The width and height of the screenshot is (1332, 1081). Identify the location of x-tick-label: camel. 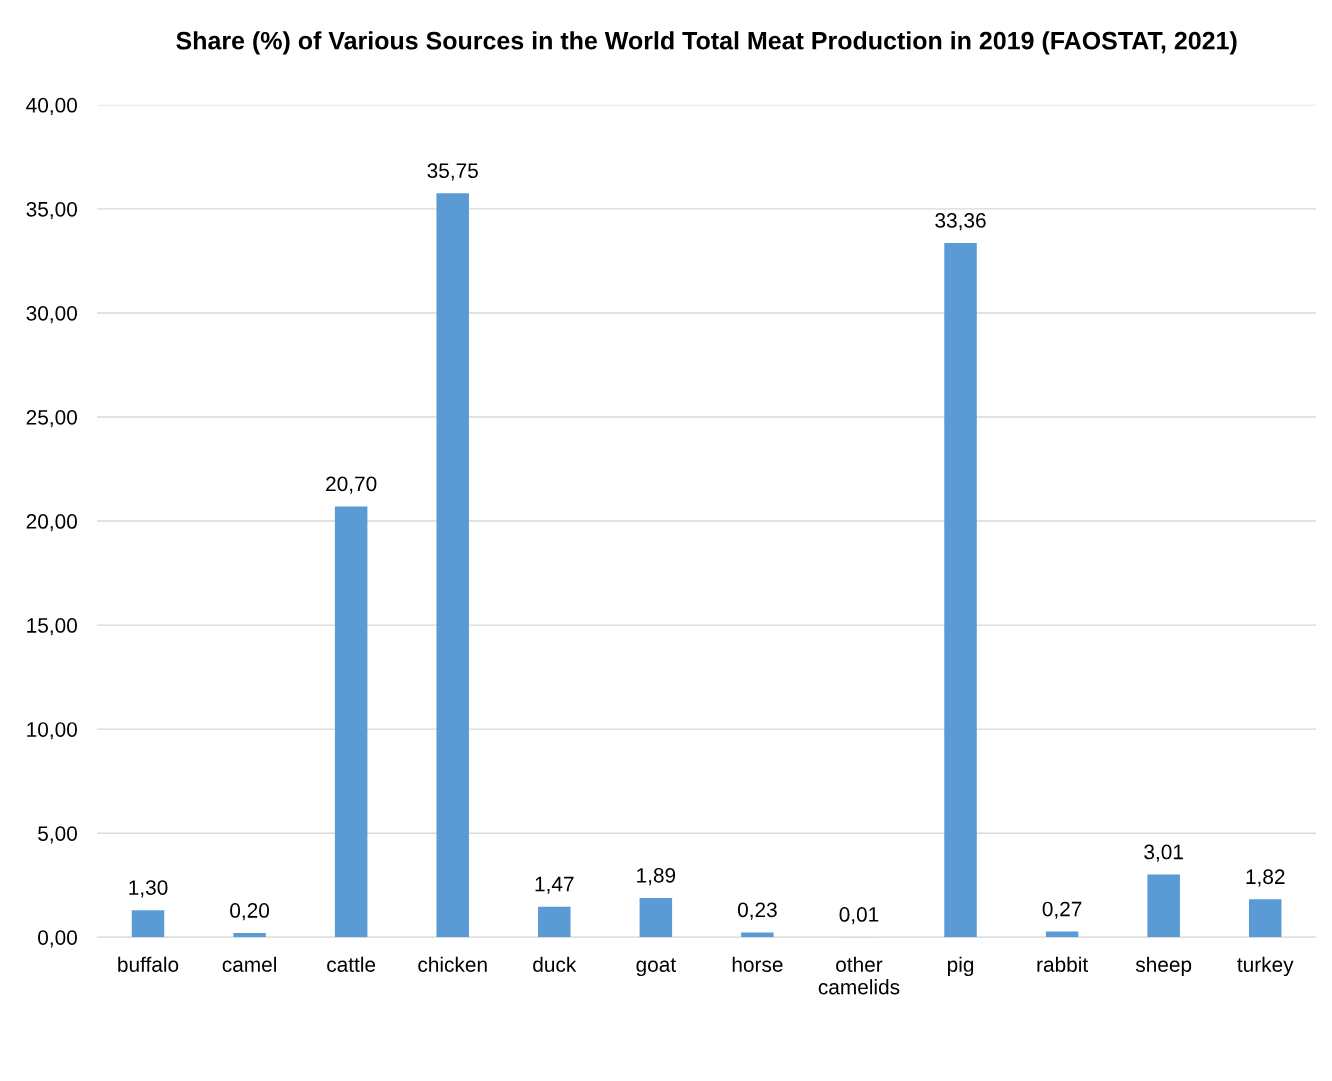
(249, 964).